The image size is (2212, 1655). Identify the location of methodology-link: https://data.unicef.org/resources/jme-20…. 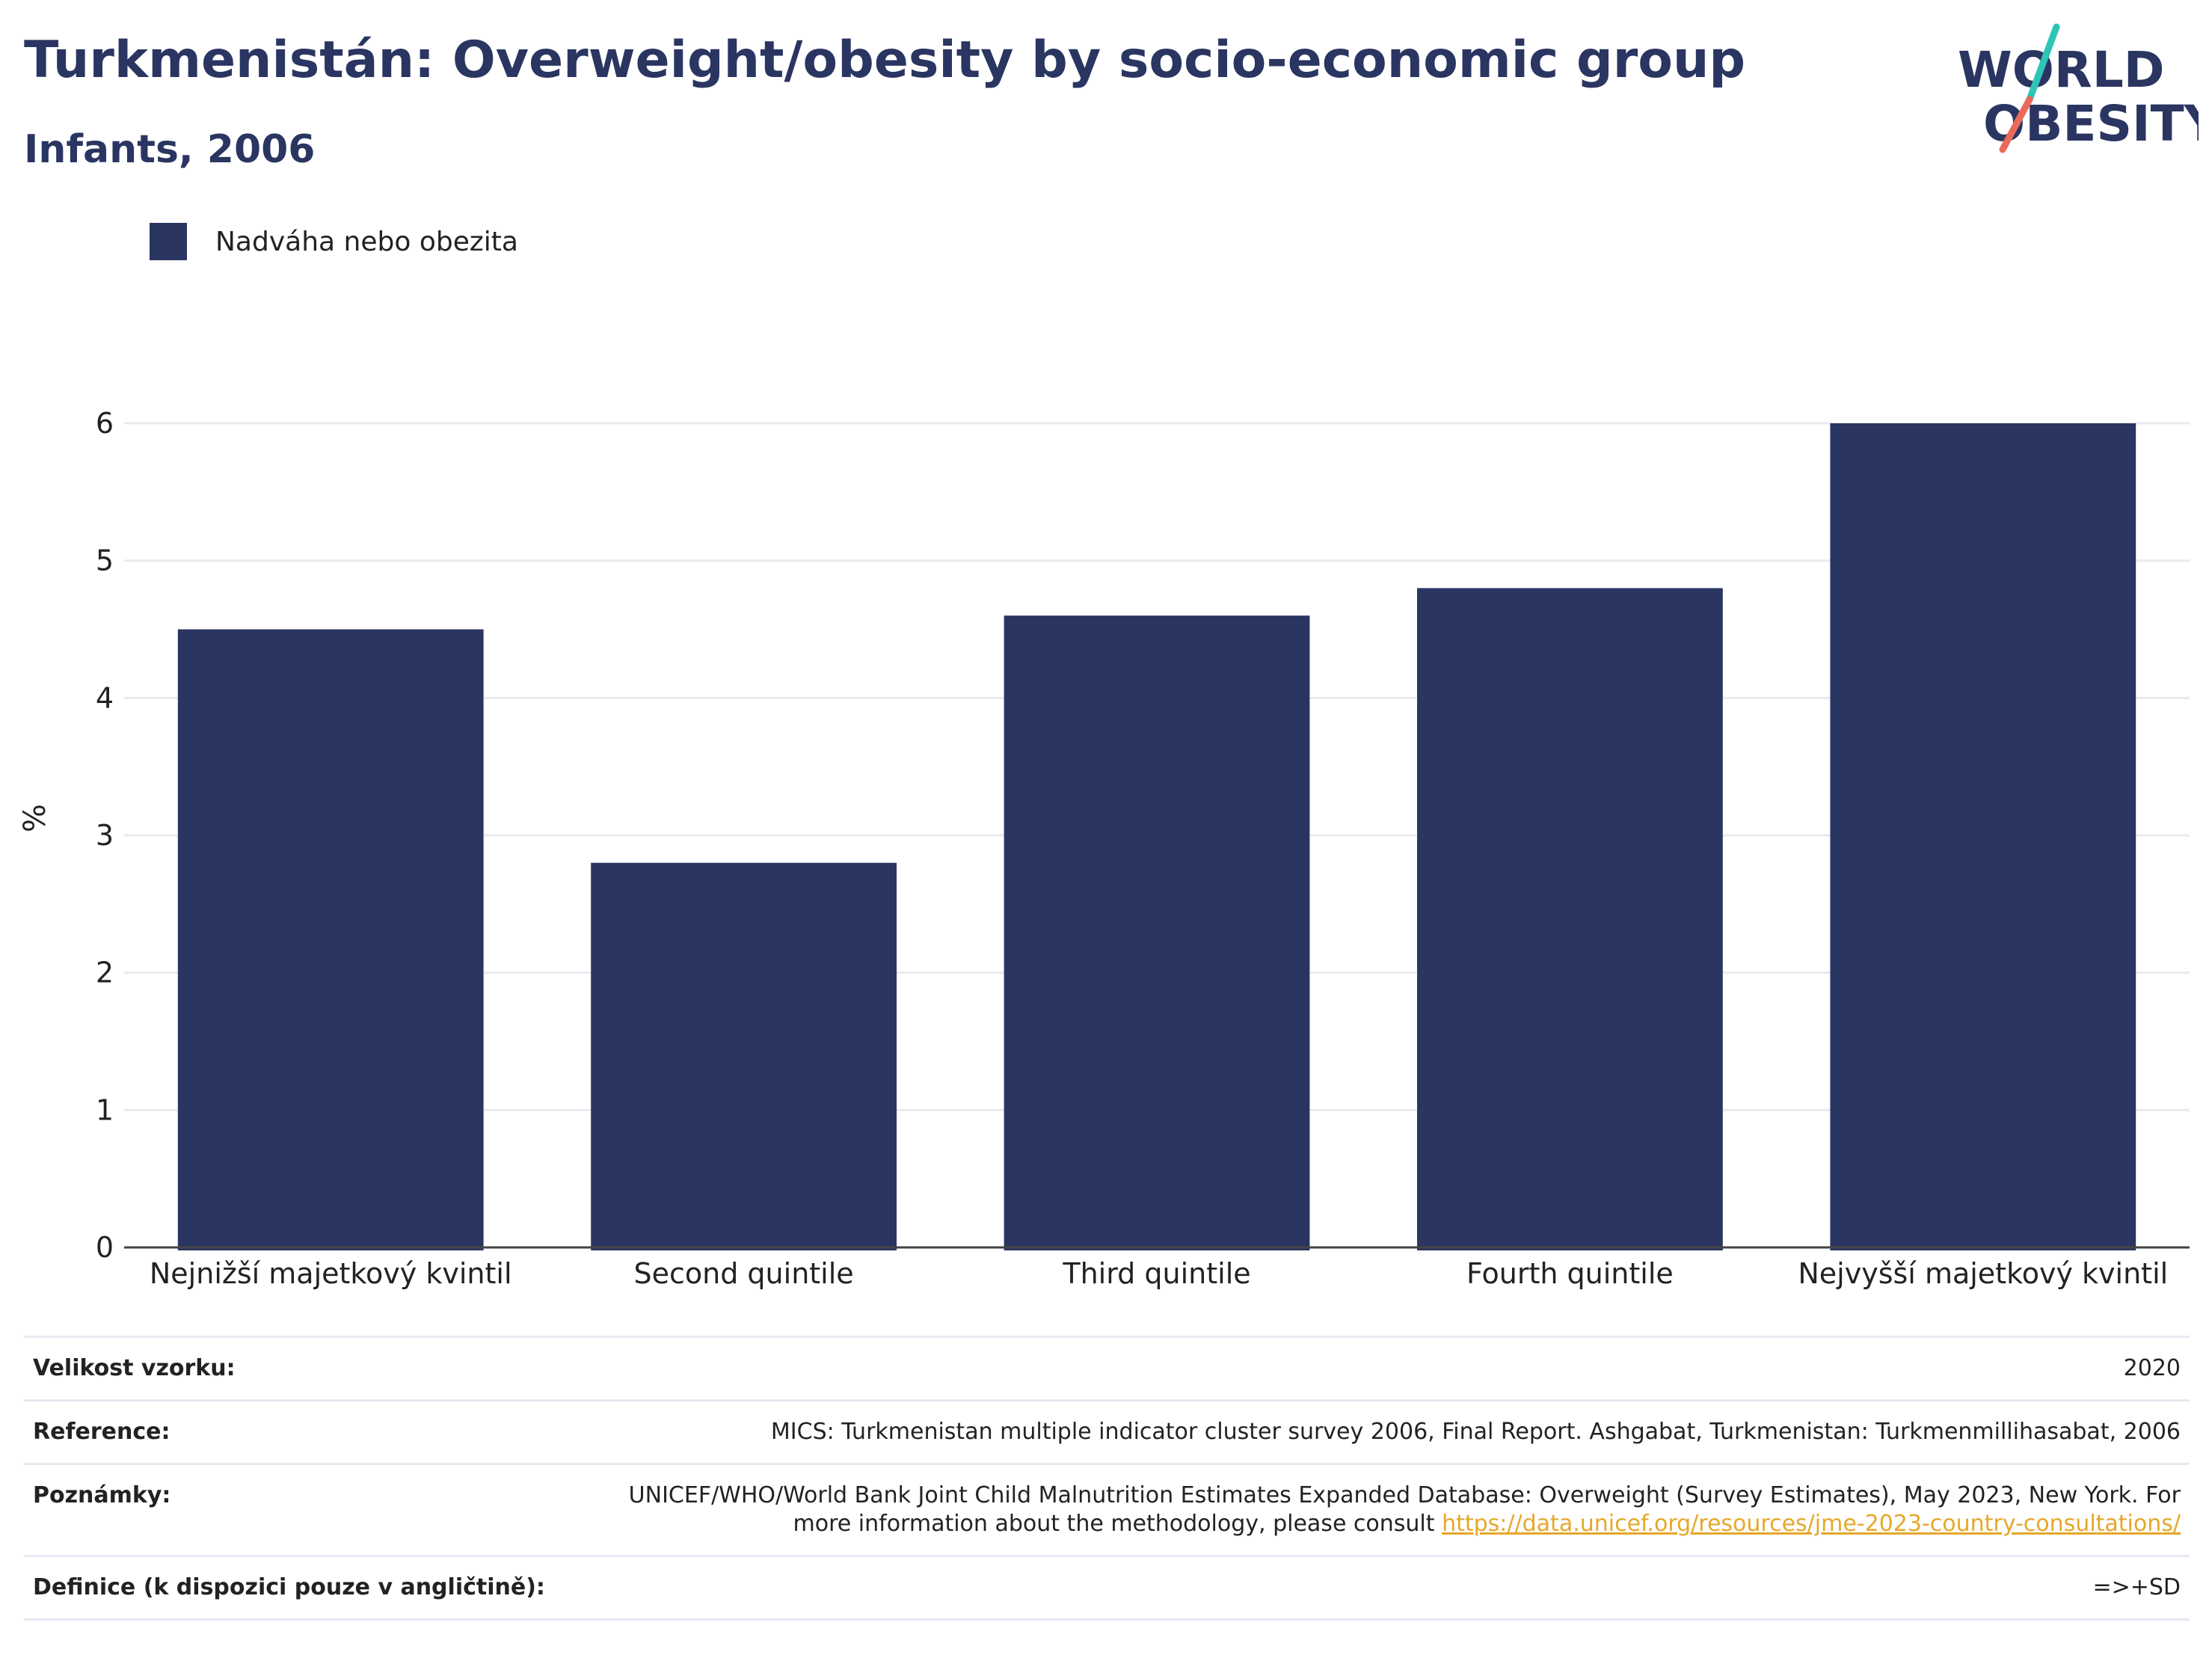
(1811, 1524).